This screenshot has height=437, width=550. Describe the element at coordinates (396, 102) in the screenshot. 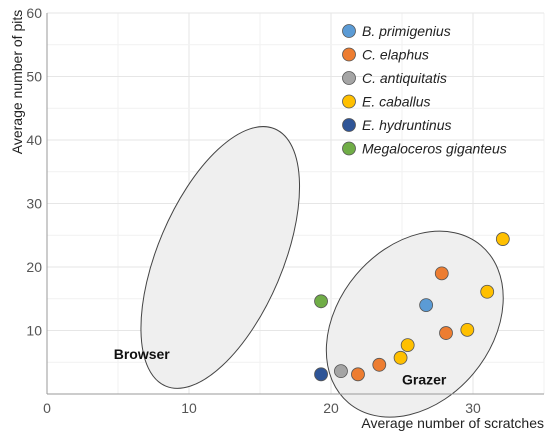

I see `legend-label: E. caballus` at that location.